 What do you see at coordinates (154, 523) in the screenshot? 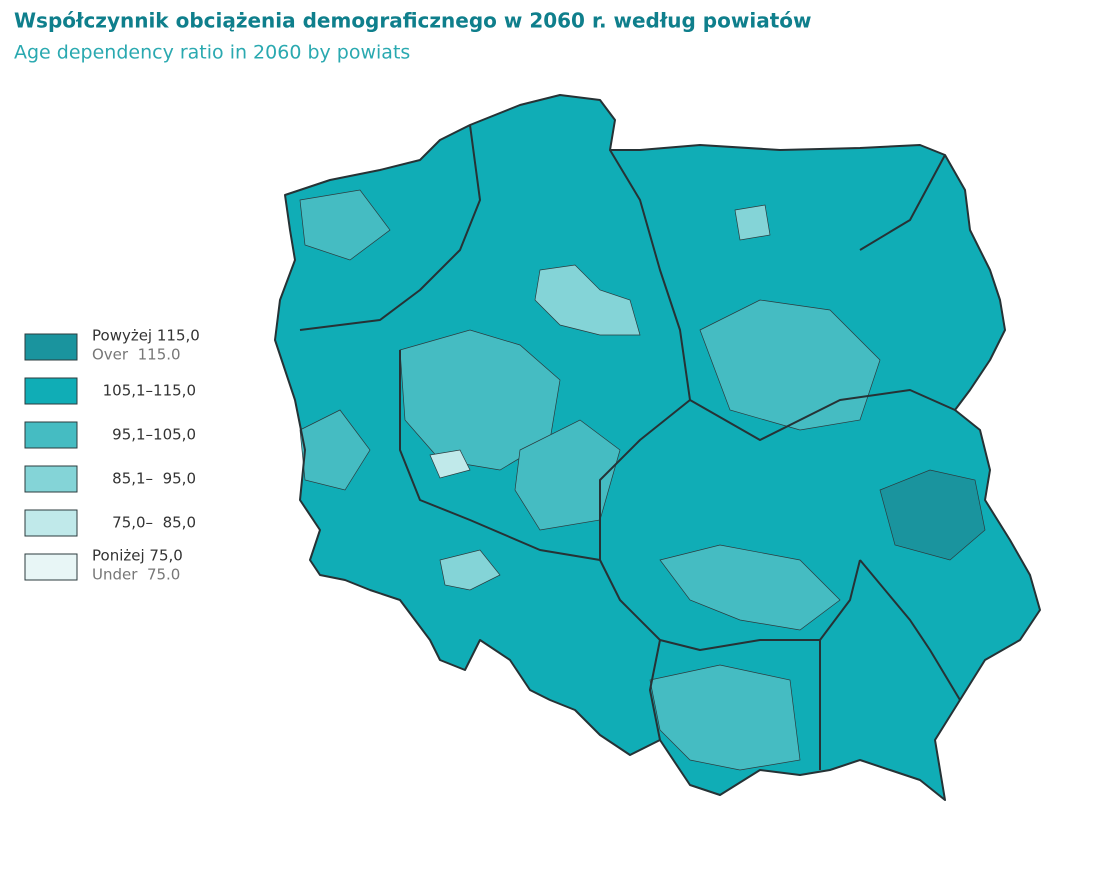
I see `legend-label: 75,0– 85,0` at bounding box center [154, 523].